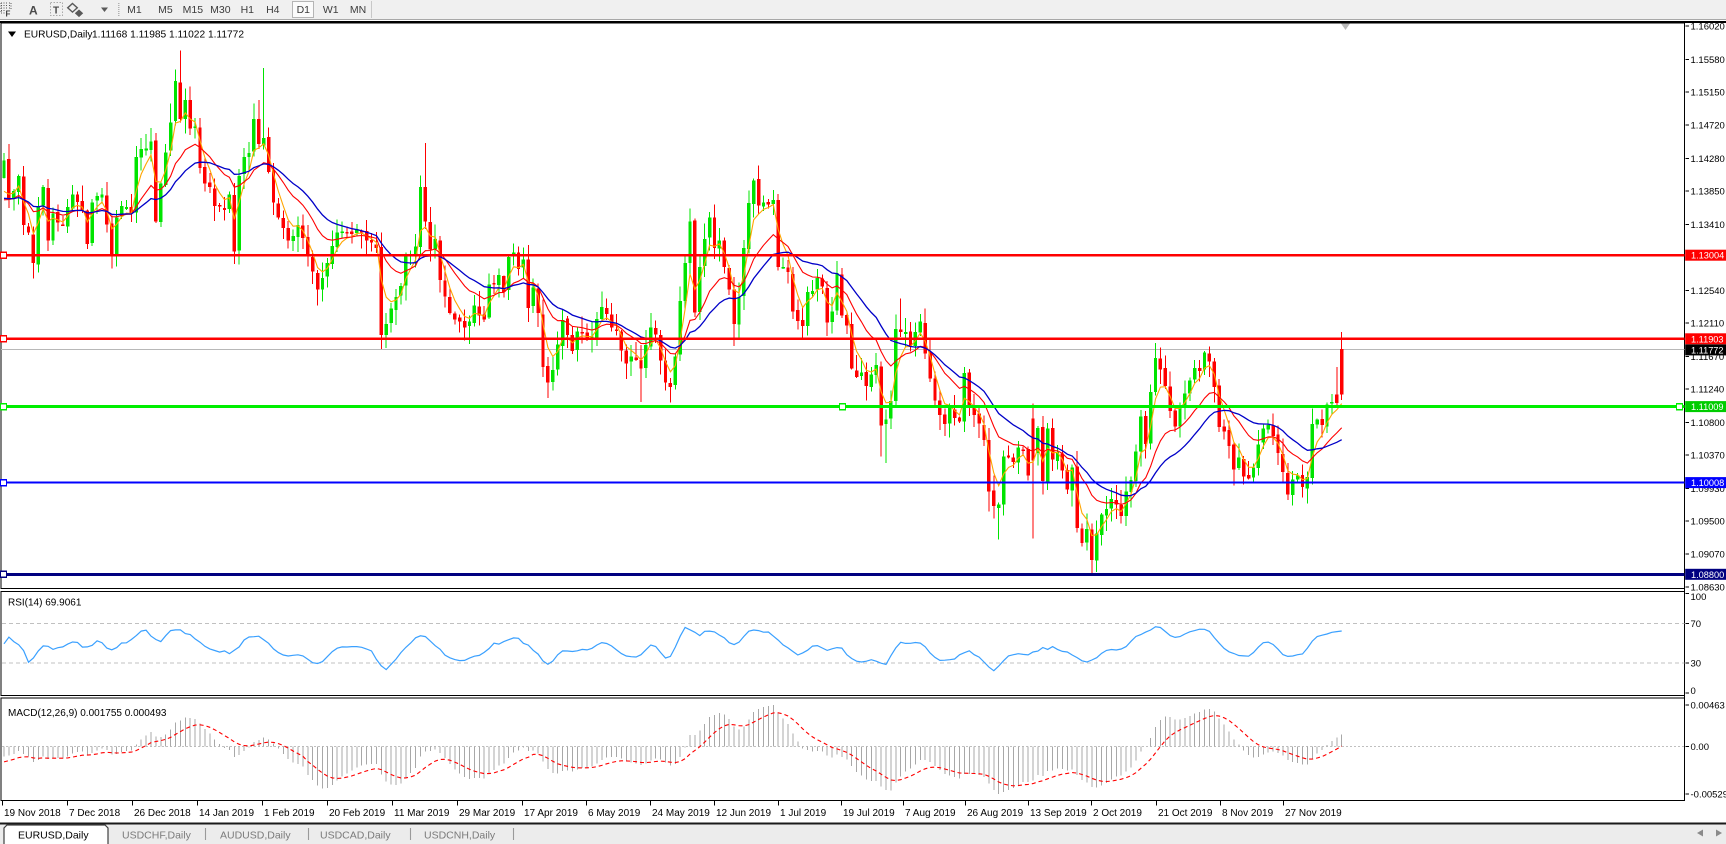  Describe the element at coordinates (33, 11) in the screenshot. I see `svg-text: A` at that location.